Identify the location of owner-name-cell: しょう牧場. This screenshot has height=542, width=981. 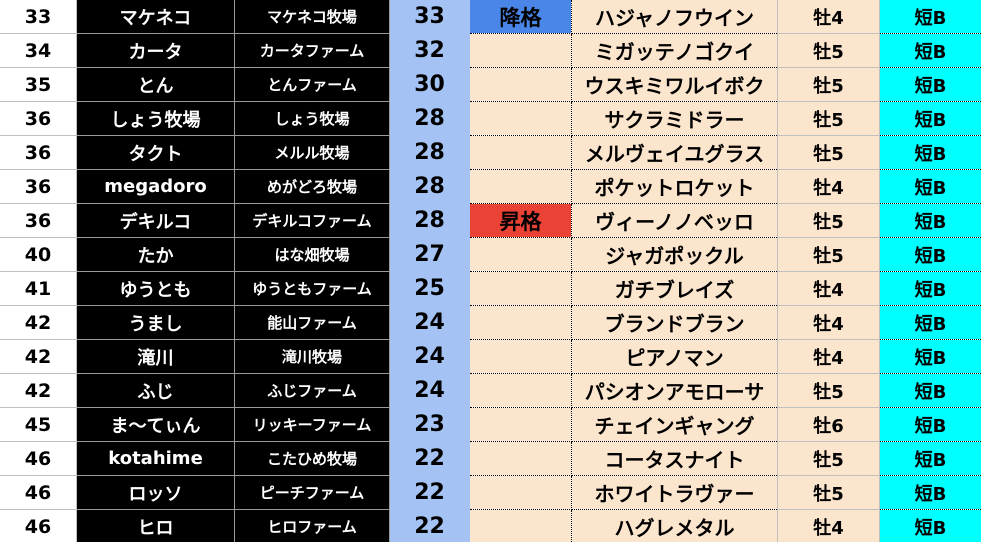
(155, 118).